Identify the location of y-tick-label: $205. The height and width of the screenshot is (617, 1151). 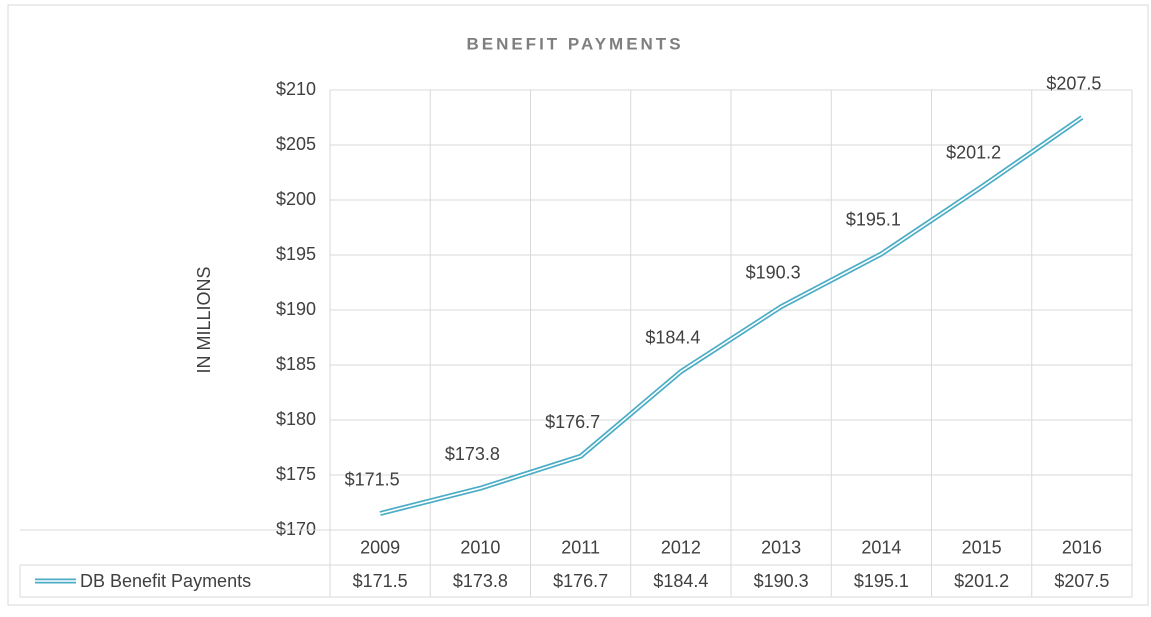
(296, 144).